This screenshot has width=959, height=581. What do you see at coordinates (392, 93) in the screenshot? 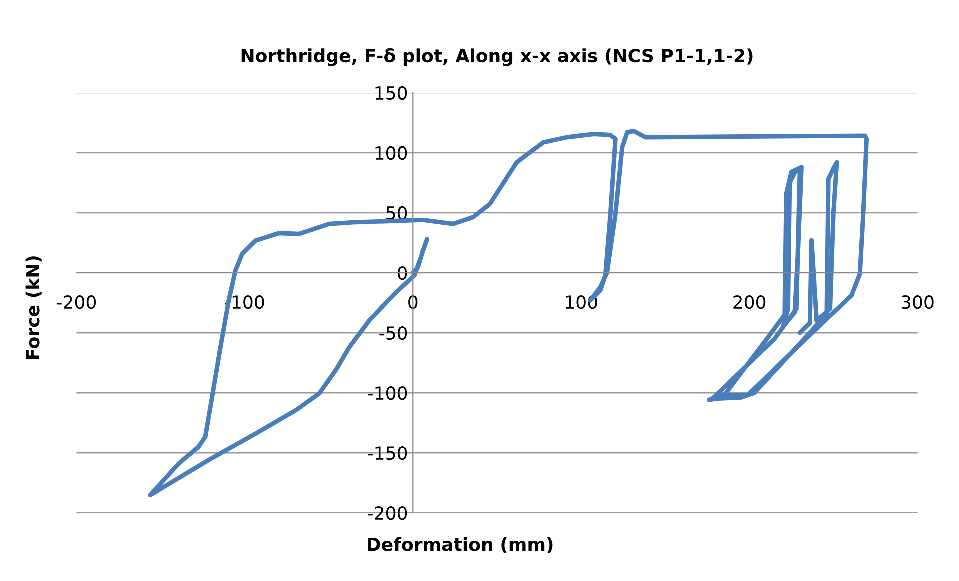
I see `y-tick-label: 150` at bounding box center [392, 93].